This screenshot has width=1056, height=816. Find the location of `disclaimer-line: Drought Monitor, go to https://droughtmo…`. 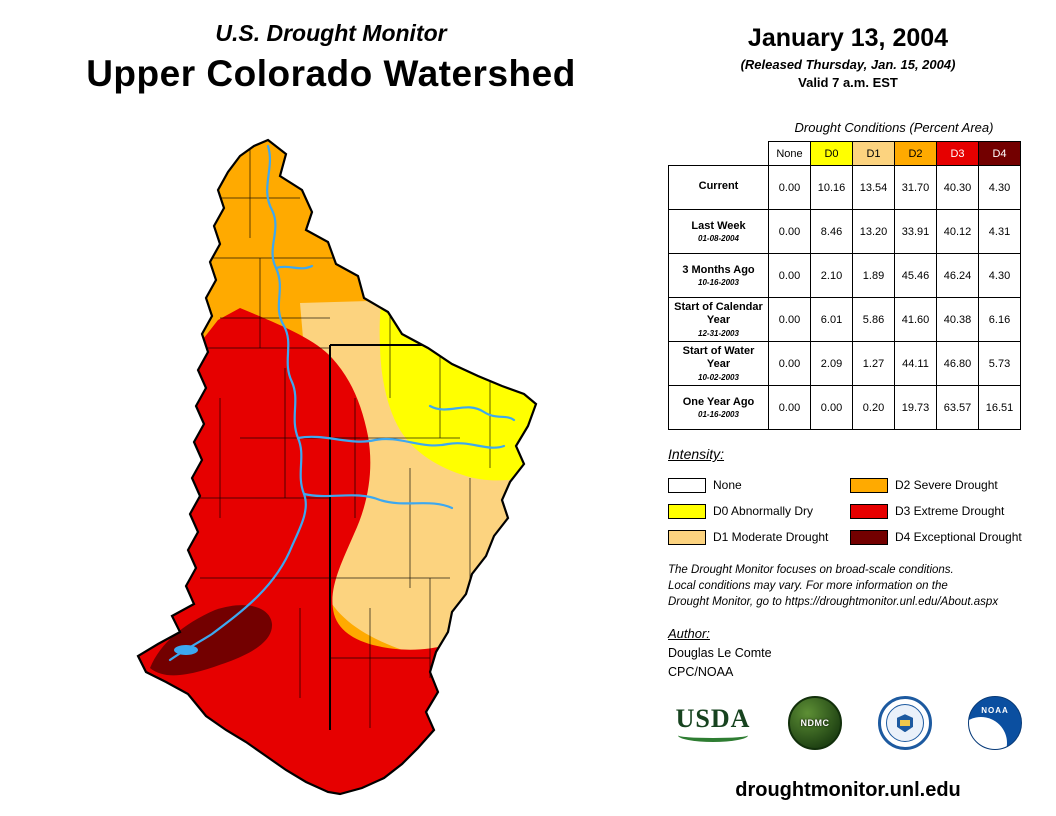

disclaimer-line: Drought Monitor, go to https://droughtmo… is located at coordinates (833, 602).